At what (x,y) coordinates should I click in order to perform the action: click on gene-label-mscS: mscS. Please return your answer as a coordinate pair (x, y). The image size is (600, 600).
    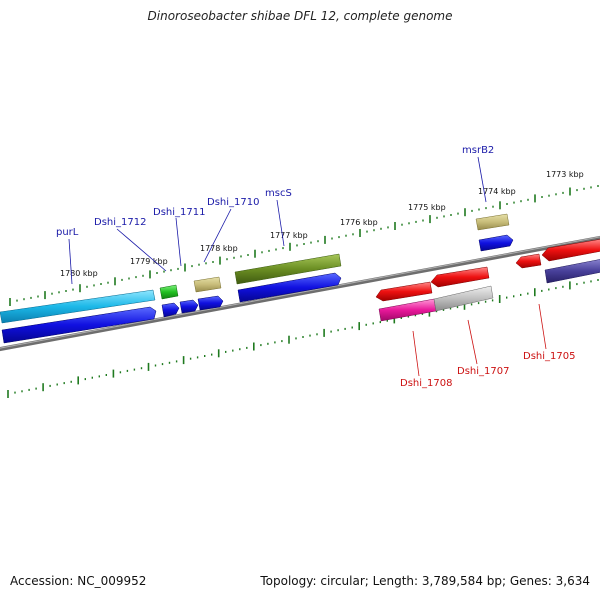
    Looking at the image, I should click on (278, 193).